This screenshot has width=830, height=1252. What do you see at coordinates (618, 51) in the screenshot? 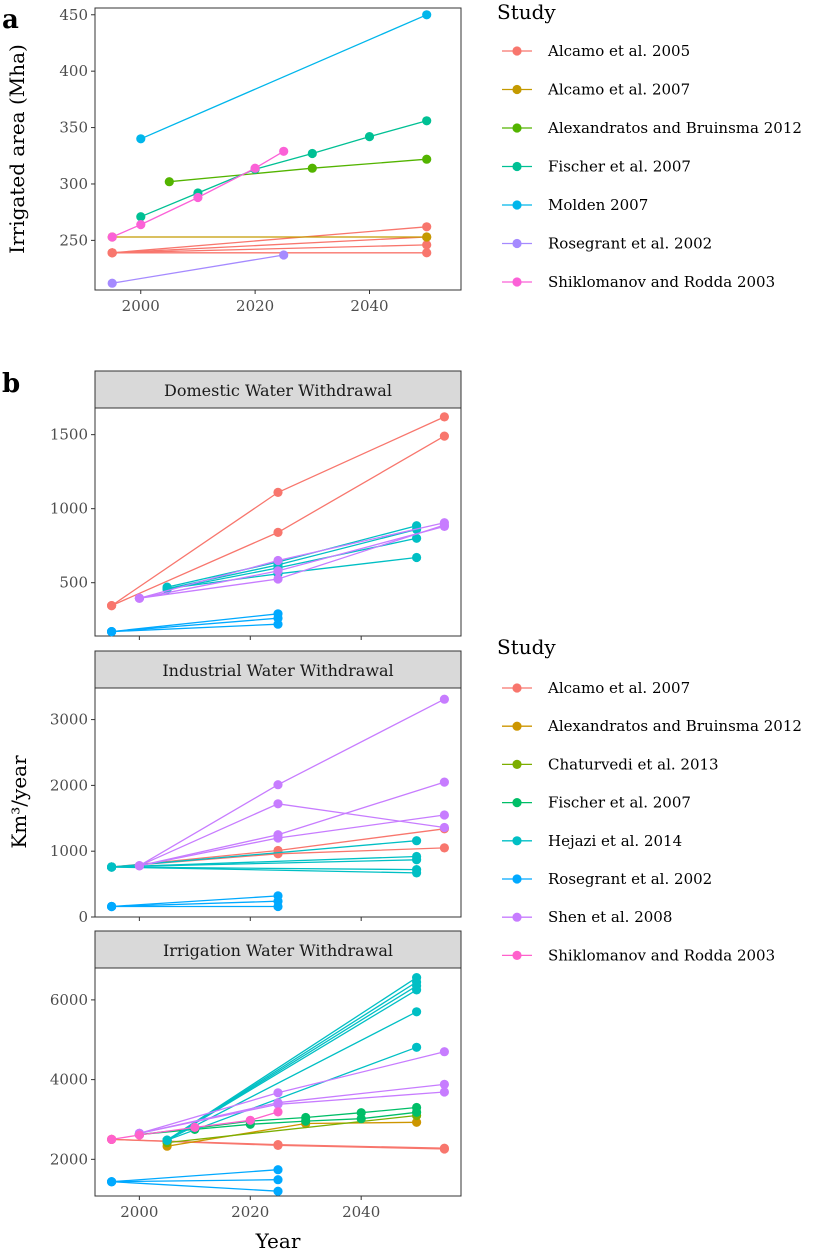
I see `legend-label: Alcamo et al. 2005` at bounding box center [618, 51].